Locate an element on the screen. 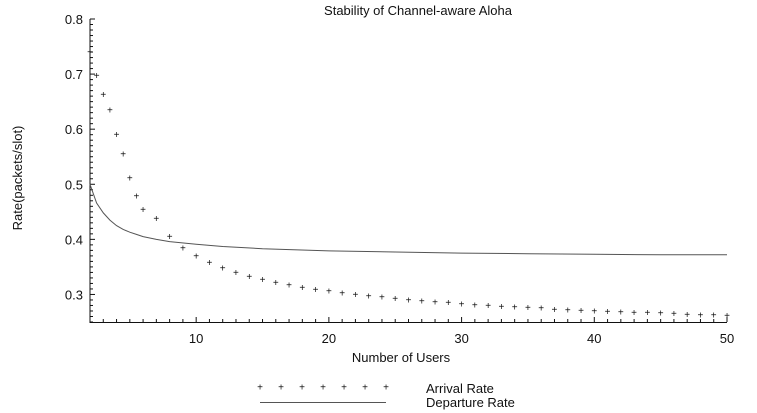 This screenshot has width=757, height=413. y-tick-label: 0.5 is located at coordinates (74, 184).